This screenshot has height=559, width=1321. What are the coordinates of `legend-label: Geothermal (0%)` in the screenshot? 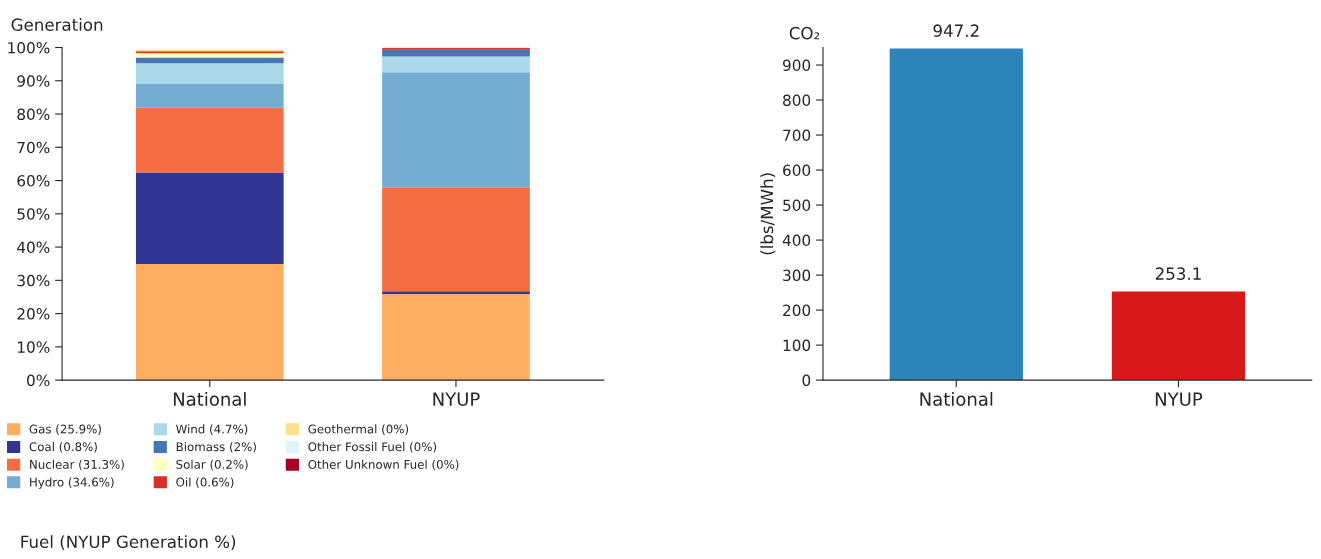 It's located at (358, 429).